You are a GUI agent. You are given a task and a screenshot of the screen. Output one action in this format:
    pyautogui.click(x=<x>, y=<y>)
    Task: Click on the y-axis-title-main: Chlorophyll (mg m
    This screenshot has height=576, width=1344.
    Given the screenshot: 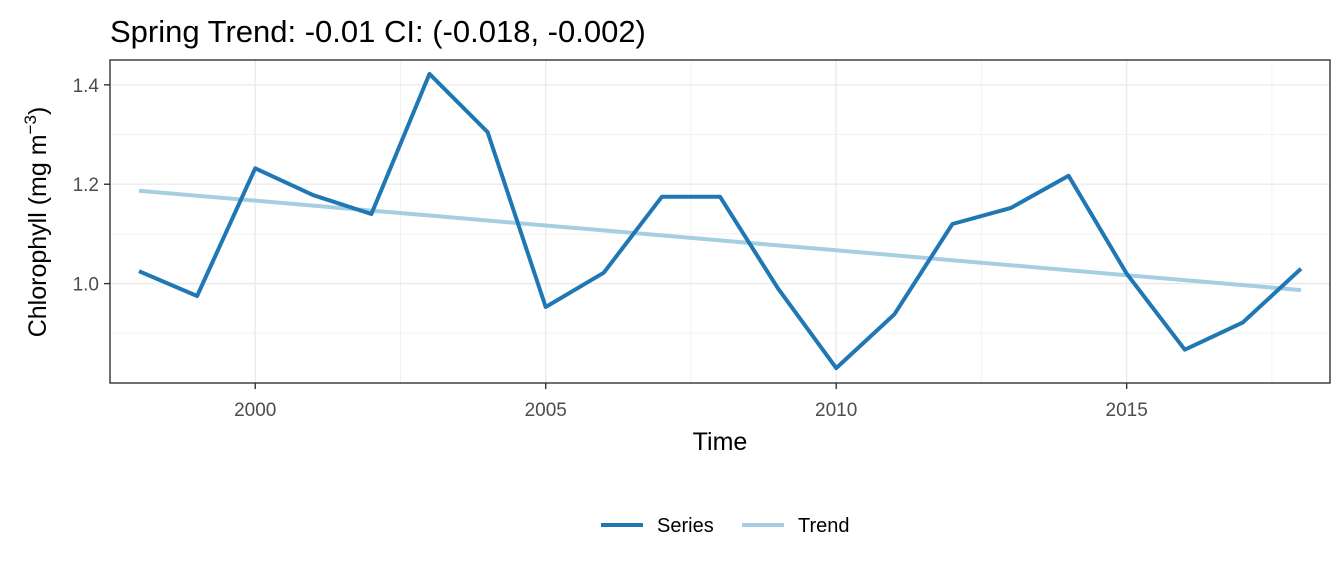 What is the action you would take?
    pyautogui.click(x=38, y=235)
    